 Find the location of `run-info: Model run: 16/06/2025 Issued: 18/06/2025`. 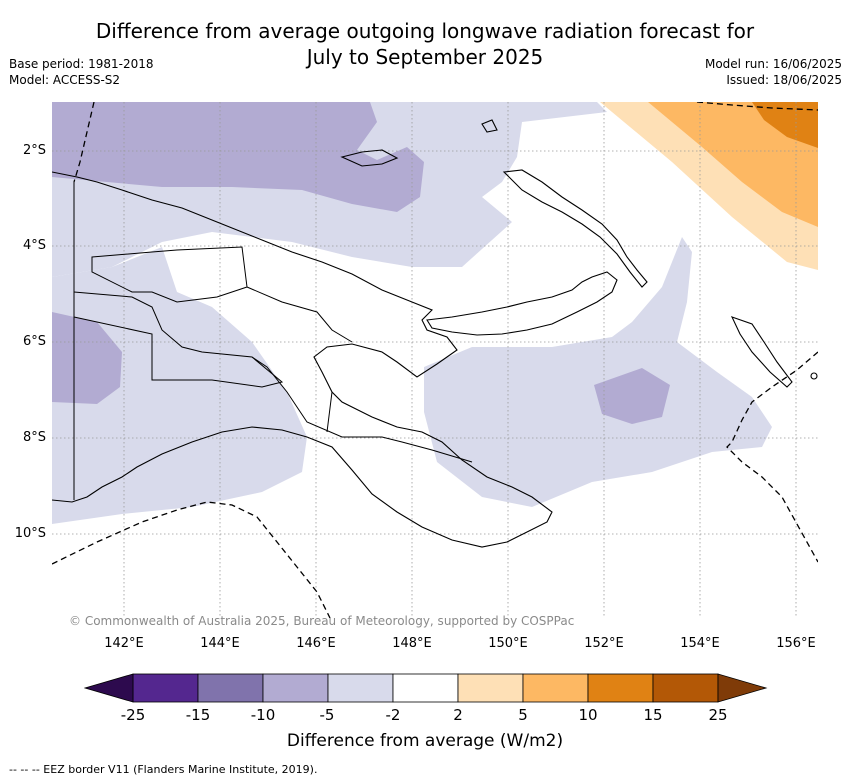

run-info: Model run: 16/06/2025 Issued: 18/06/2025 is located at coordinates (773, 72).